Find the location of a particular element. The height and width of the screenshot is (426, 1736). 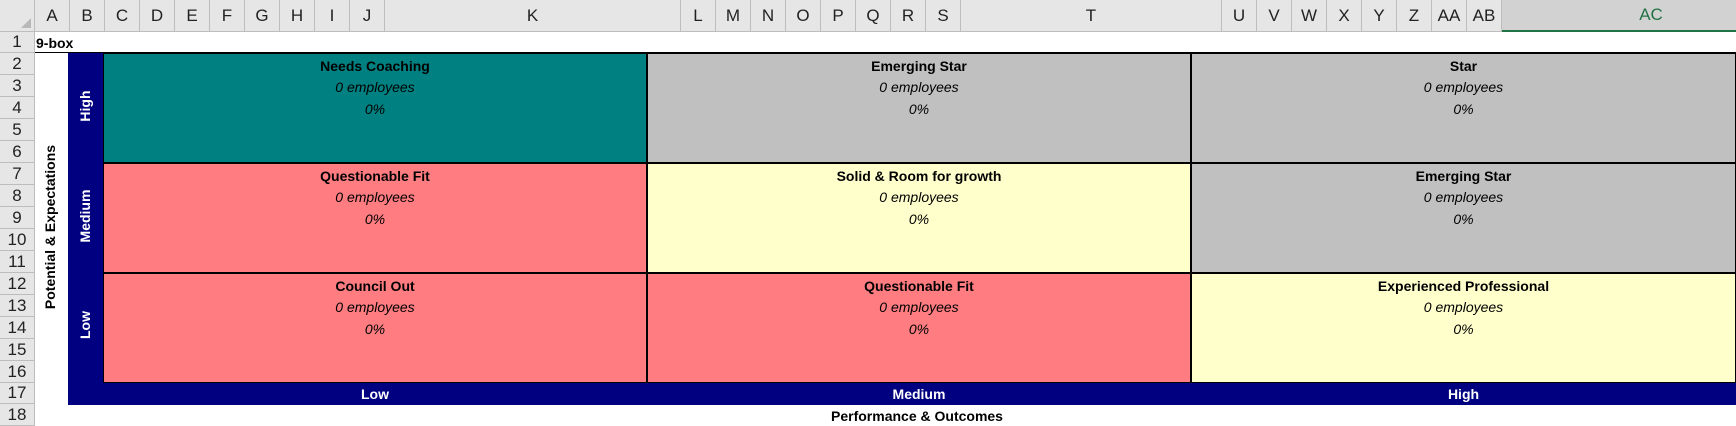

column-header-v: V is located at coordinates (1274, 16).